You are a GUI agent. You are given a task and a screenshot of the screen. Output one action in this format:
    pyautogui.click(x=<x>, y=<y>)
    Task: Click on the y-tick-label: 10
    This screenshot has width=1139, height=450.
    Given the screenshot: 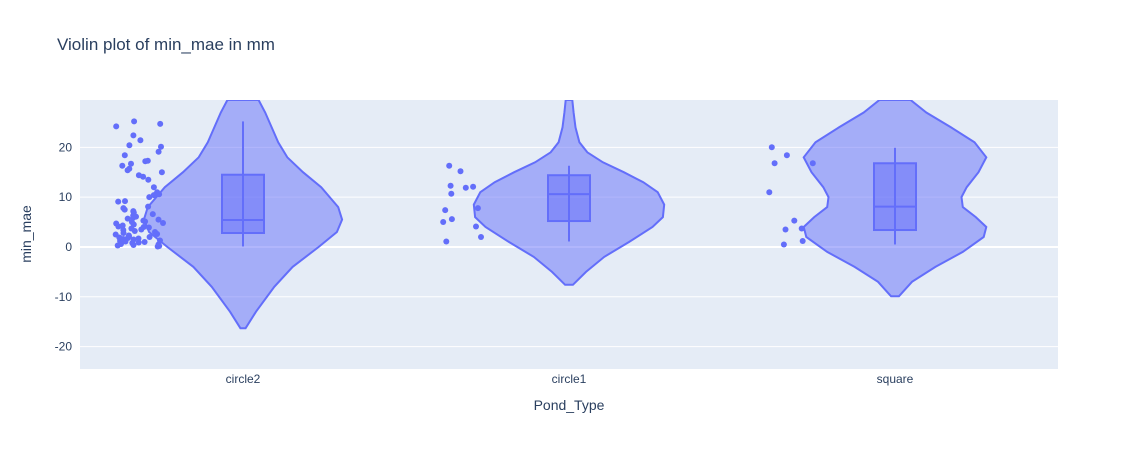 What is the action you would take?
    pyautogui.click(x=66, y=197)
    